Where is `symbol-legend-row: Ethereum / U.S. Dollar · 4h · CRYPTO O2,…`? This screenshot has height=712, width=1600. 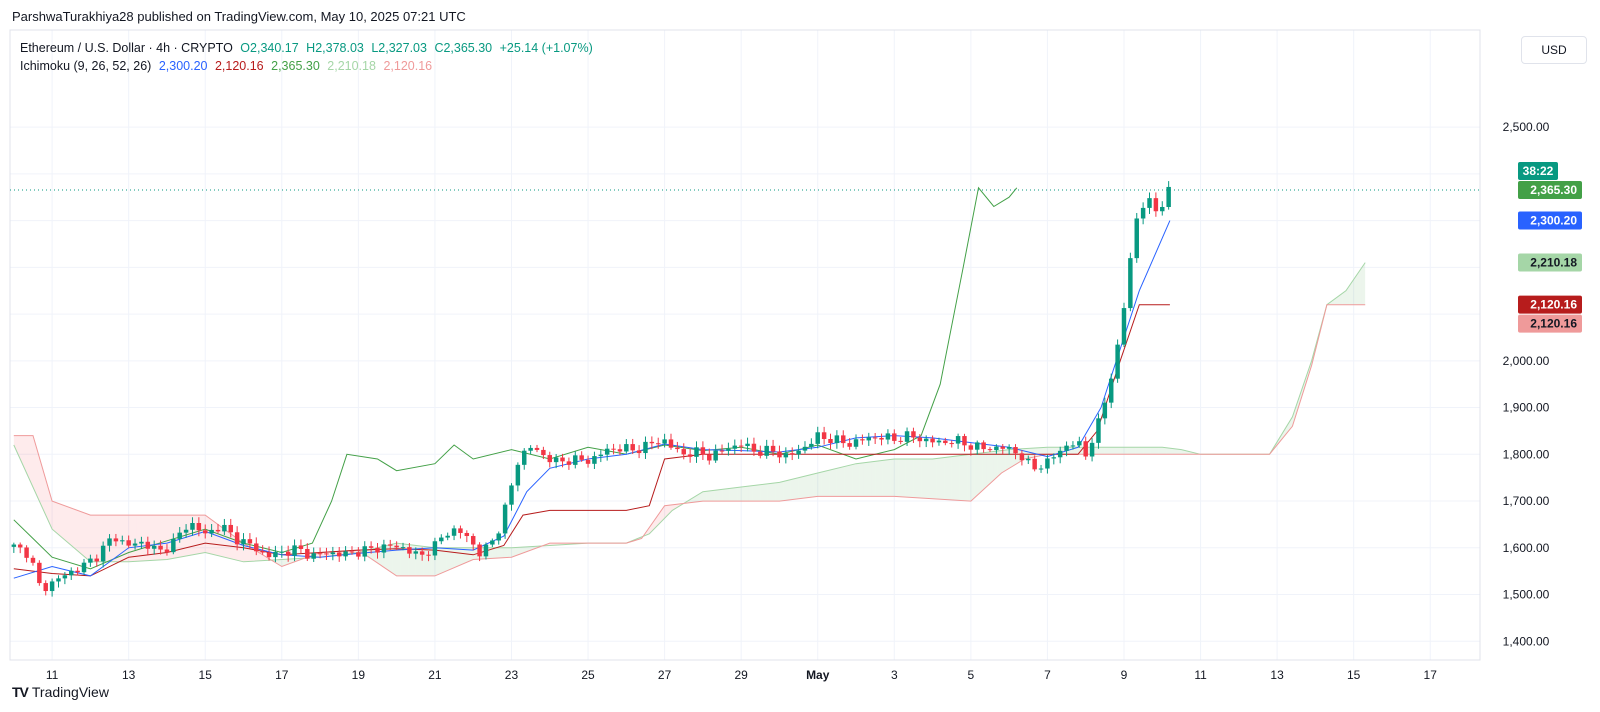
symbol-legend-row: Ethereum / U.S. Dollar · 4h · CRYPTO O2,… is located at coordinates (308, 48).